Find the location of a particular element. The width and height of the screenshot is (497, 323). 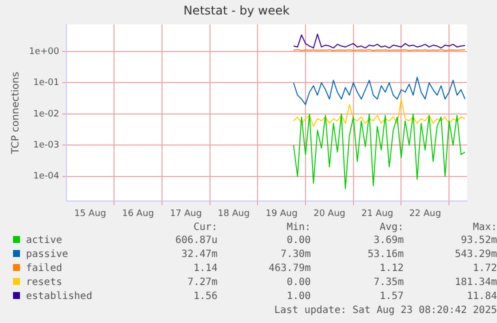

legend-label: resets is located at coordinates (44, 283).